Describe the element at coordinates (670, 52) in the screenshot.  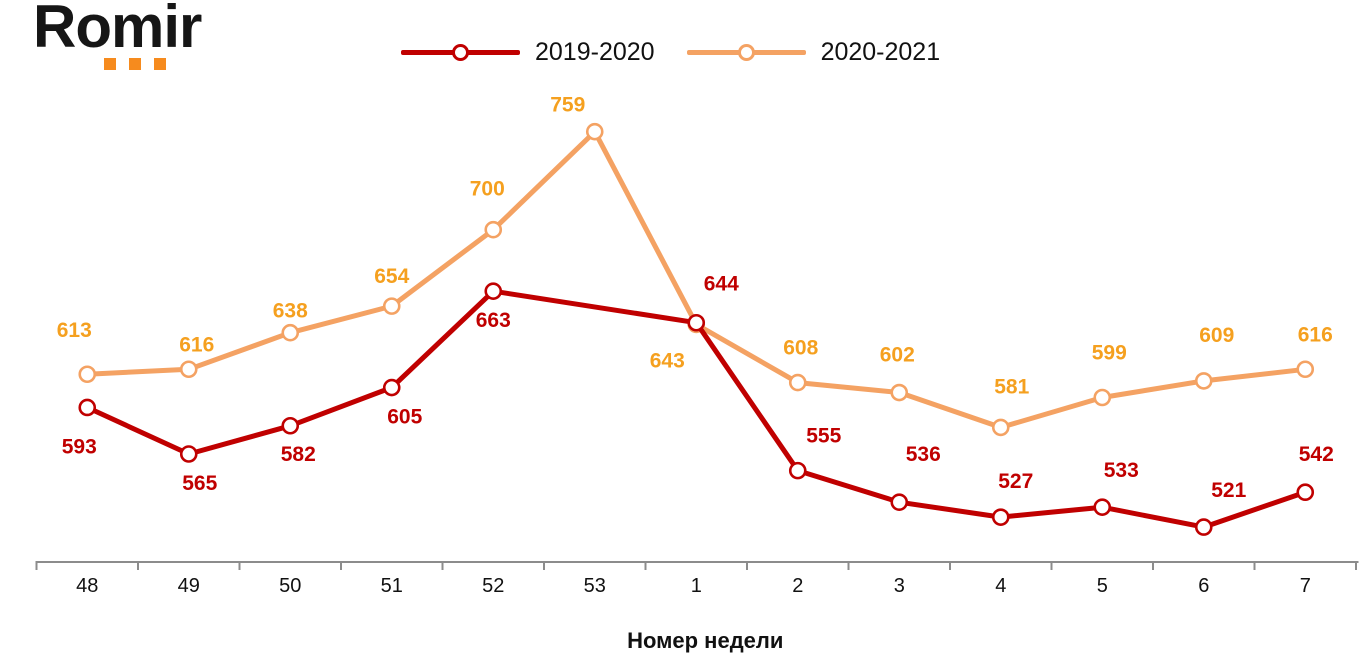
I see `chart-legend: 2019-2020 2020-2021` at that location.